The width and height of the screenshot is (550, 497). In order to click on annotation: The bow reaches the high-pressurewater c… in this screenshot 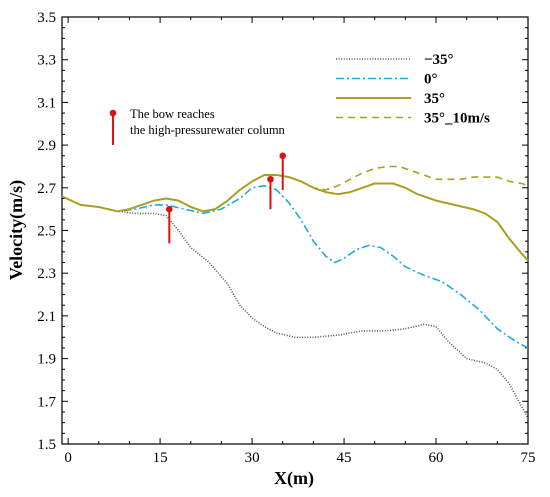, I will do `click(197, 126)`.